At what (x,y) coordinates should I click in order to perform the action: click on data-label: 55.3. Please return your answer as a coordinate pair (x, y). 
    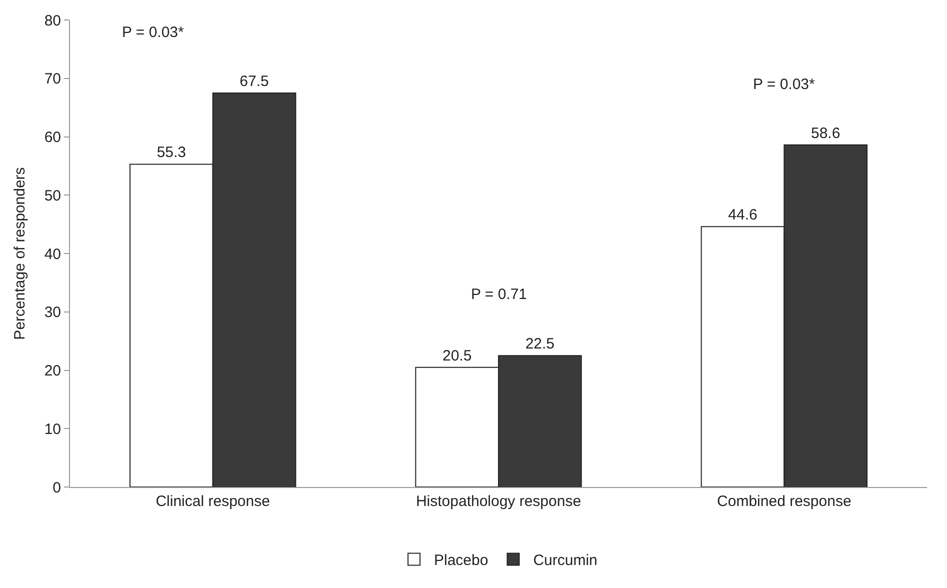
    Looking at the image, I should click on (171, 153).